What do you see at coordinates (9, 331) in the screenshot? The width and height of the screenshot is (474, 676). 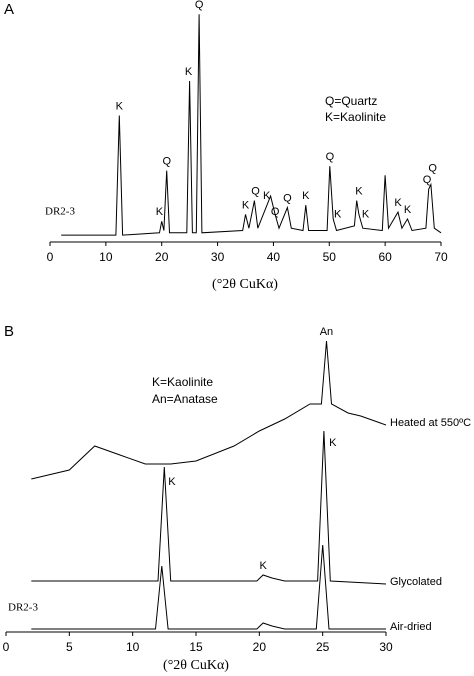 I see `panel-label: B` at bounding box center [9, 331].